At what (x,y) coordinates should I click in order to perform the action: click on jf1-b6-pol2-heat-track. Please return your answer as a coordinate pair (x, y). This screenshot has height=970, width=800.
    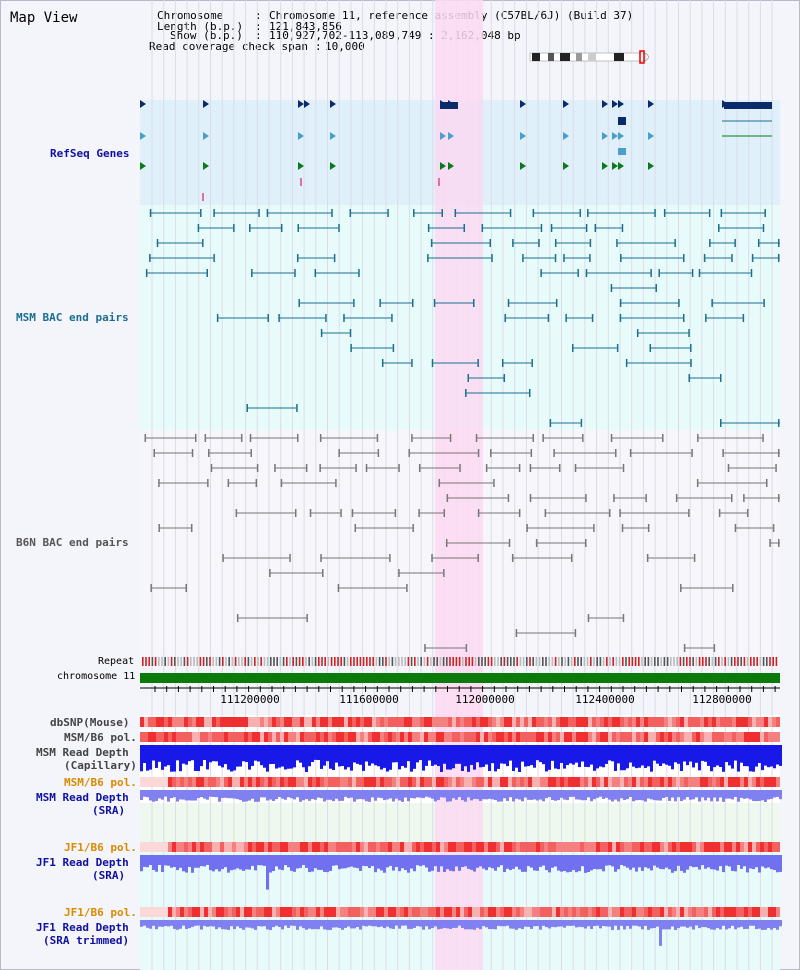
    Looking at the image, I should click on (460, 912).